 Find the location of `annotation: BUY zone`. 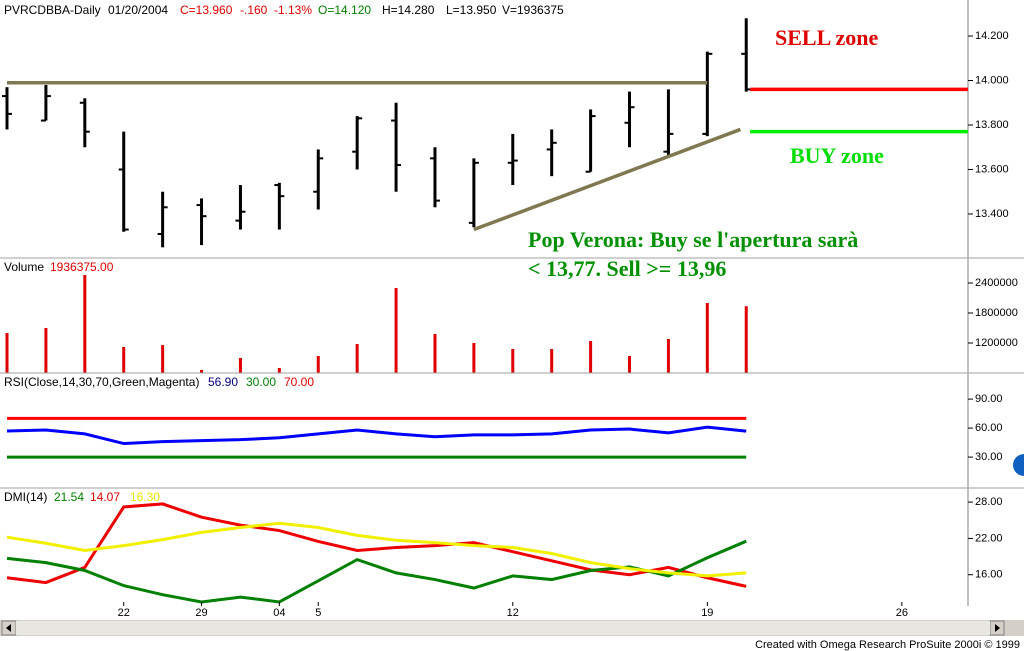

annotation: BUY zone is located at coordinates (837, 155).